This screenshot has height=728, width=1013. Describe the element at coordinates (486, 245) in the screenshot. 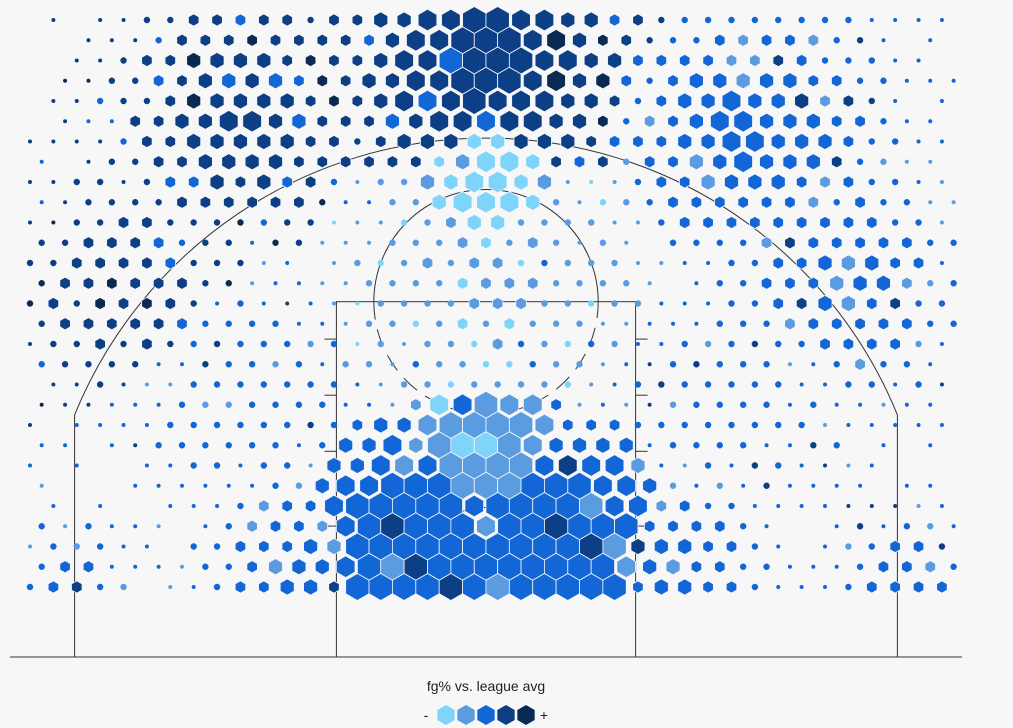

I see `free-throw-circle-top` at that location.